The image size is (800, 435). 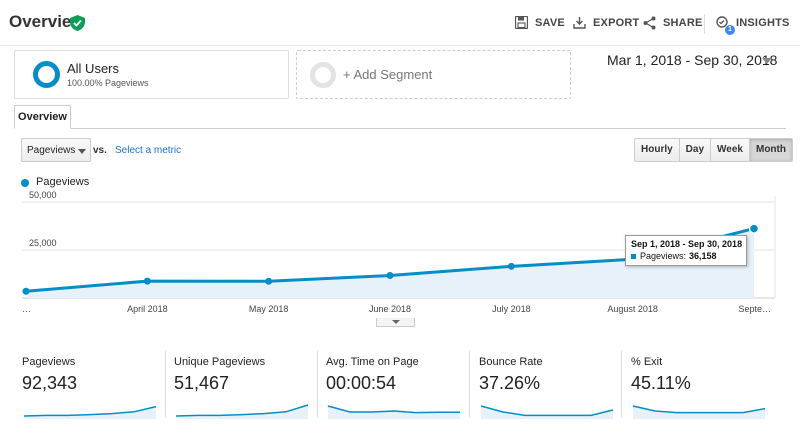 What do you see at coordinates (632, 309) in the screenshot?
I see `x-tick-label: August 2018` at bounding box center [632, 309].